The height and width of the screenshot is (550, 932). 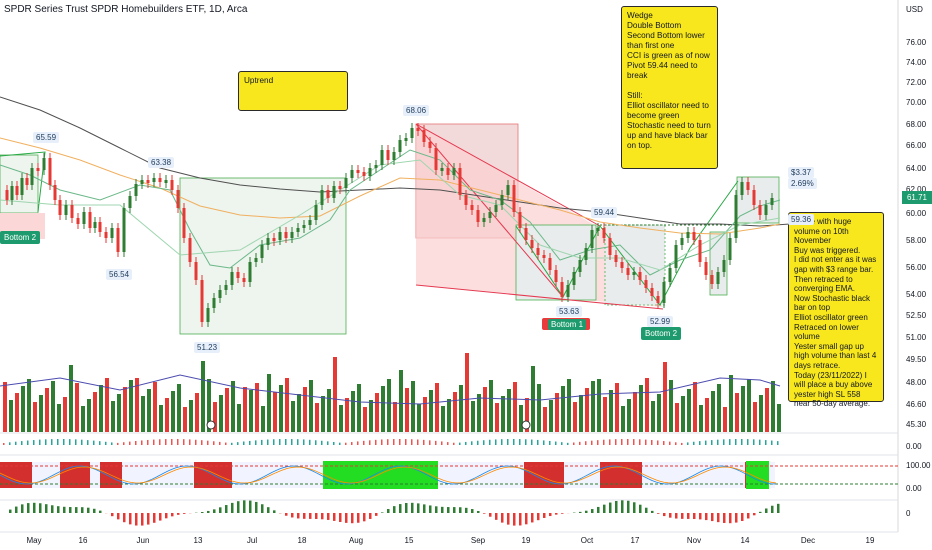 I want to click on price-axis-tick: 58.00, so click(x=916, y=240).